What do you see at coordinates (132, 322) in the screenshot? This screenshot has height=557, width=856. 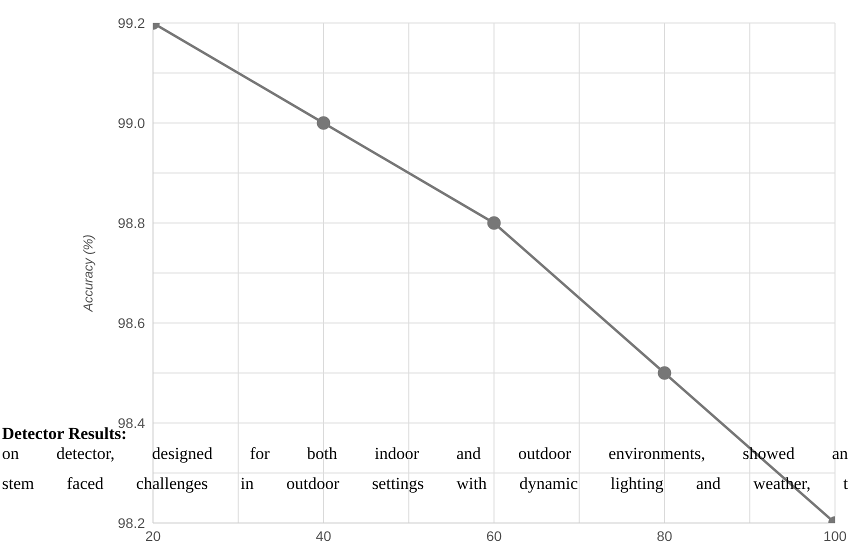 I see `y-tick-label: 98.6` at bounding box center [132, 322].